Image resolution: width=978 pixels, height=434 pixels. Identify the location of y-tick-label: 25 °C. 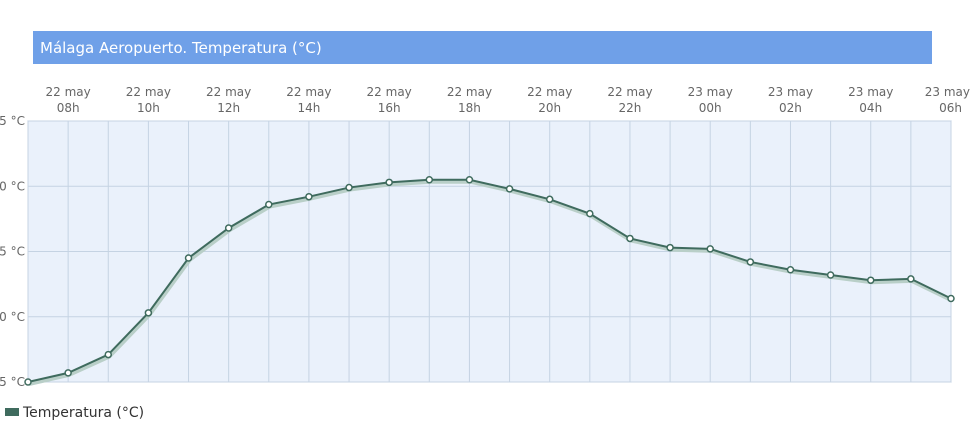
(12, 252).